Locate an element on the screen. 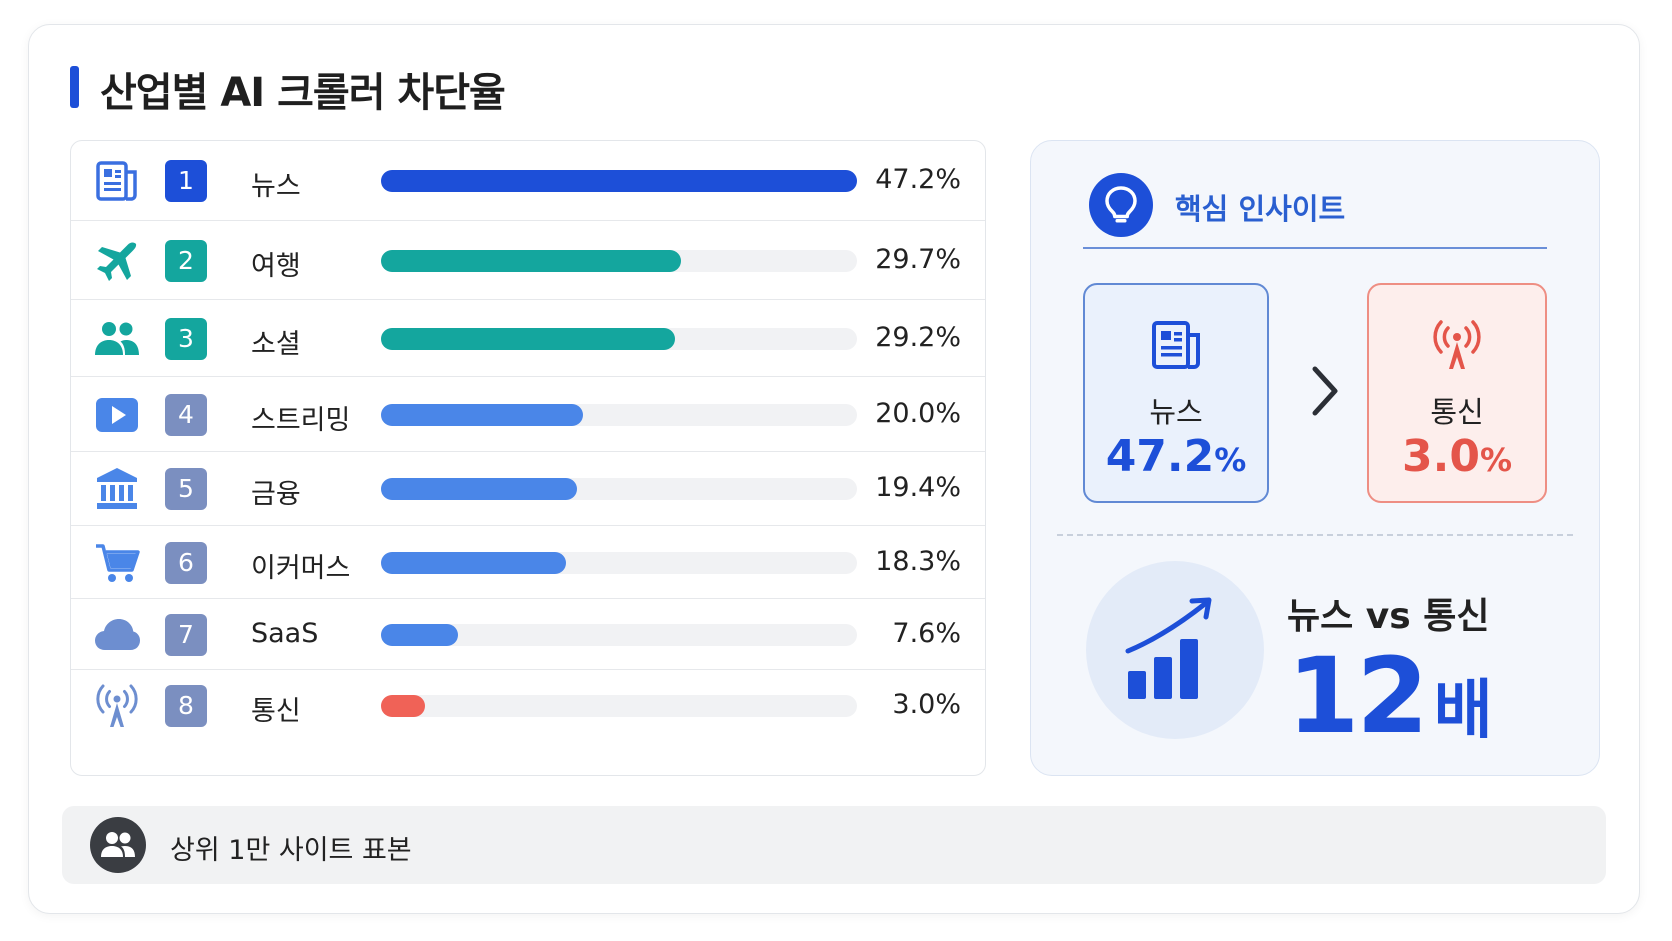 Image resolution: width=1672 pixels, height=941 pixels. comparison-label: 뉴스 vs 통신 is located at coordinates (1388, 616).